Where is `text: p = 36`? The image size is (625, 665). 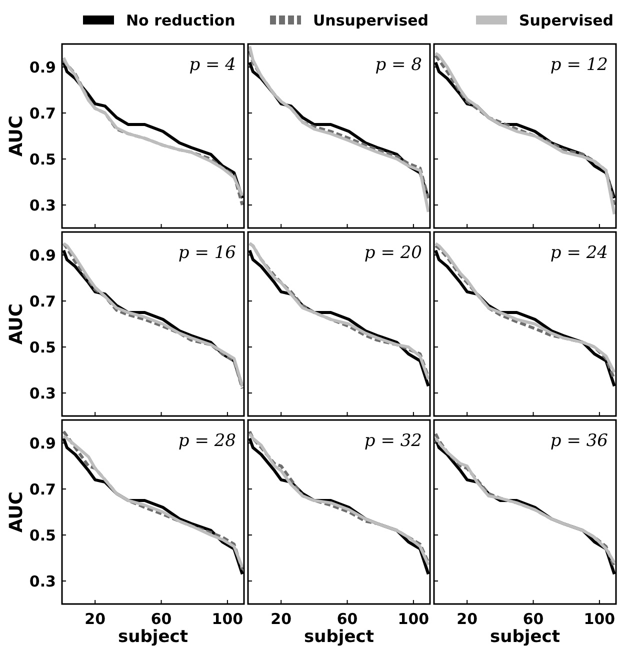
text: p = 36 is located at coordinates (579, 441).